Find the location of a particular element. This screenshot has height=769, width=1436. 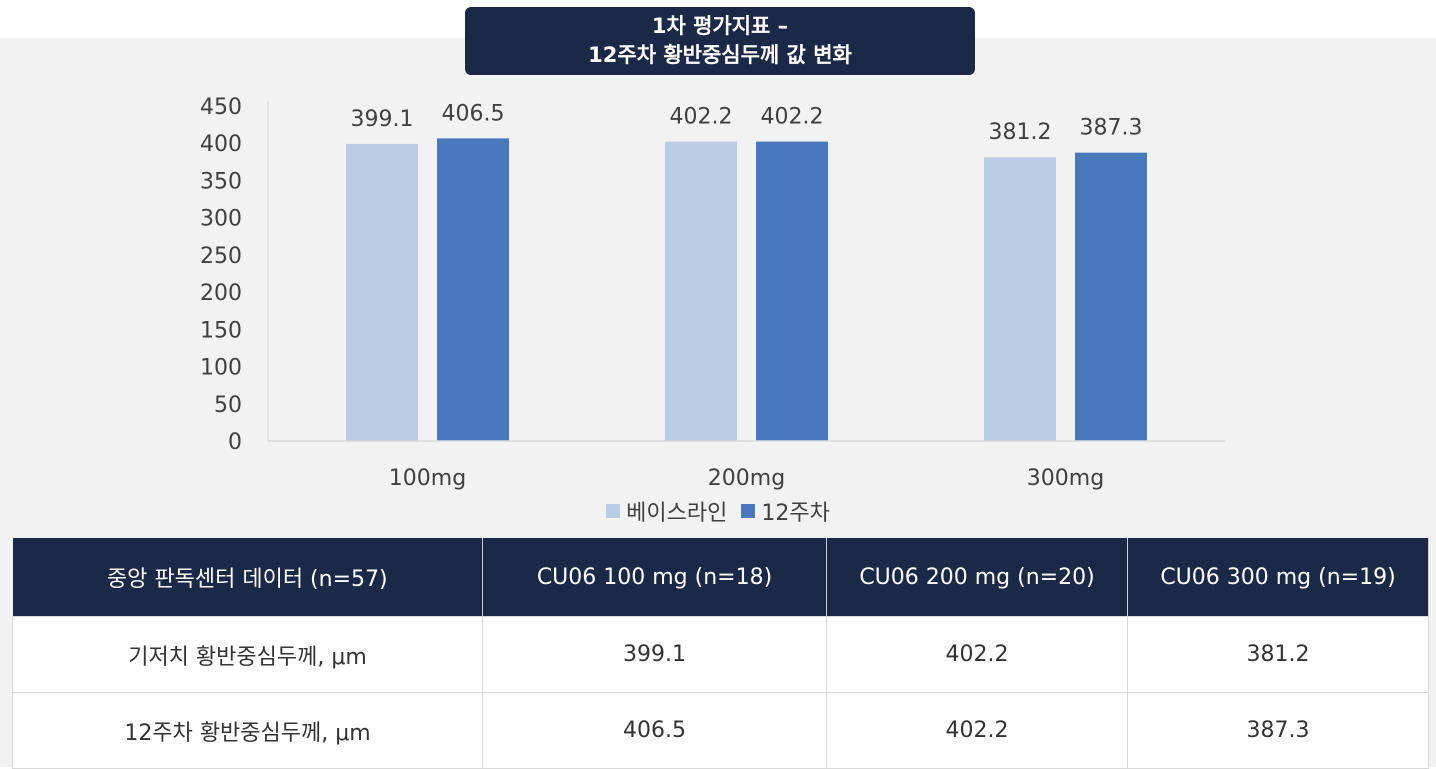

y-tick-label: 300 is located at coordinates (221, 219).